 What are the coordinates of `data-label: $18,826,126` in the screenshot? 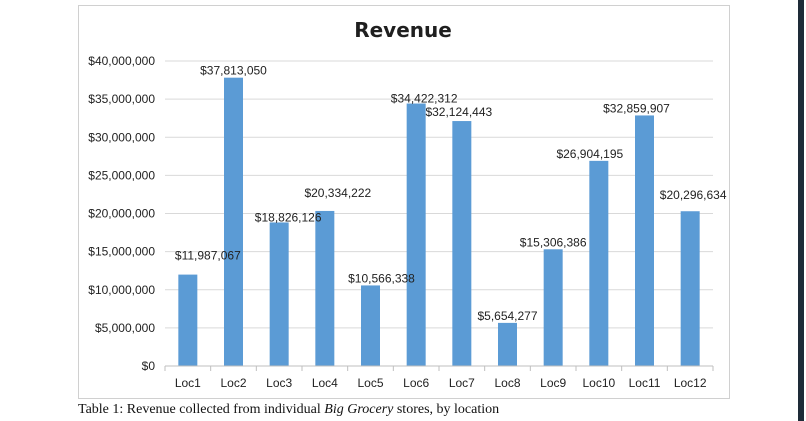 It's located at (288, 217).